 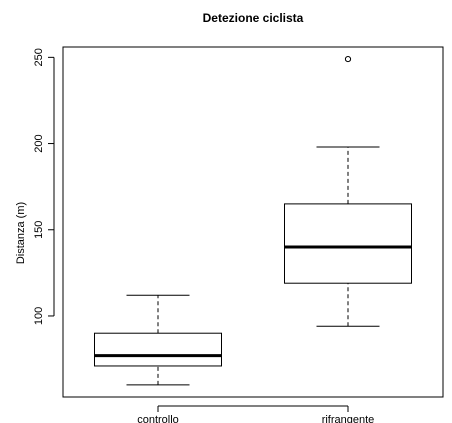 I want to click on box-controllo, so click(x=158, y=340).